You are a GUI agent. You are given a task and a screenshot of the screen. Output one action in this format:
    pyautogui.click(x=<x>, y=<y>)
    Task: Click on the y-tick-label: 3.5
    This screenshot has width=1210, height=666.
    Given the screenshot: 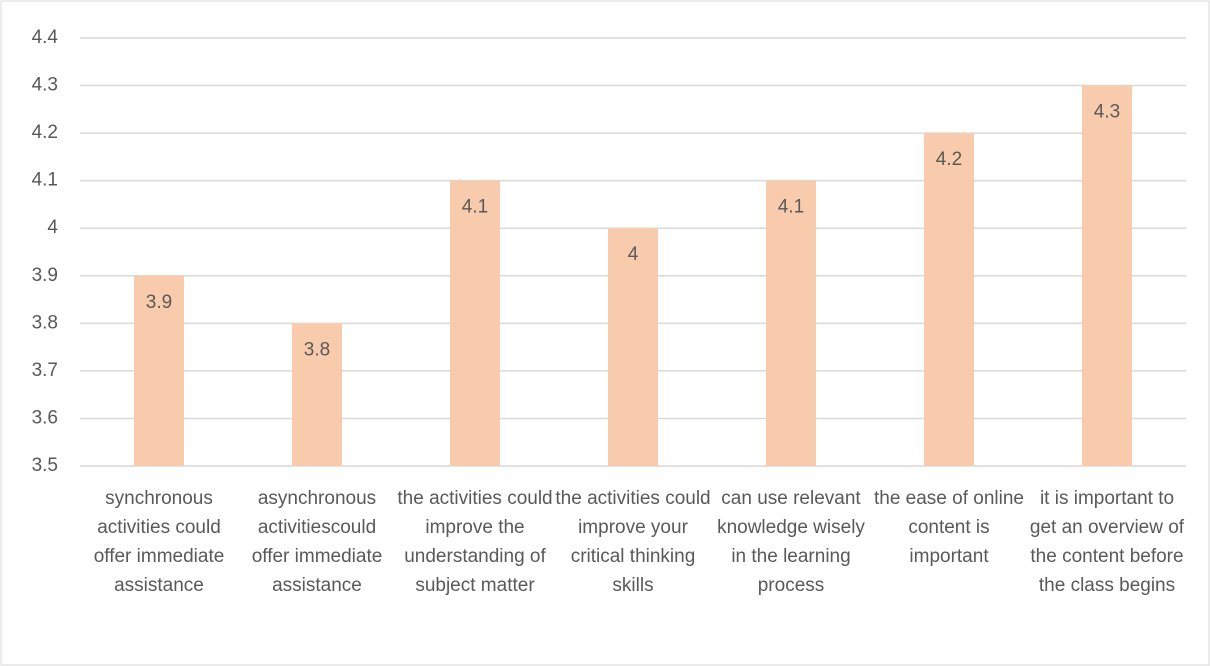 What is the action you would take?
    pyautogui.click(x=45, y=465)
    